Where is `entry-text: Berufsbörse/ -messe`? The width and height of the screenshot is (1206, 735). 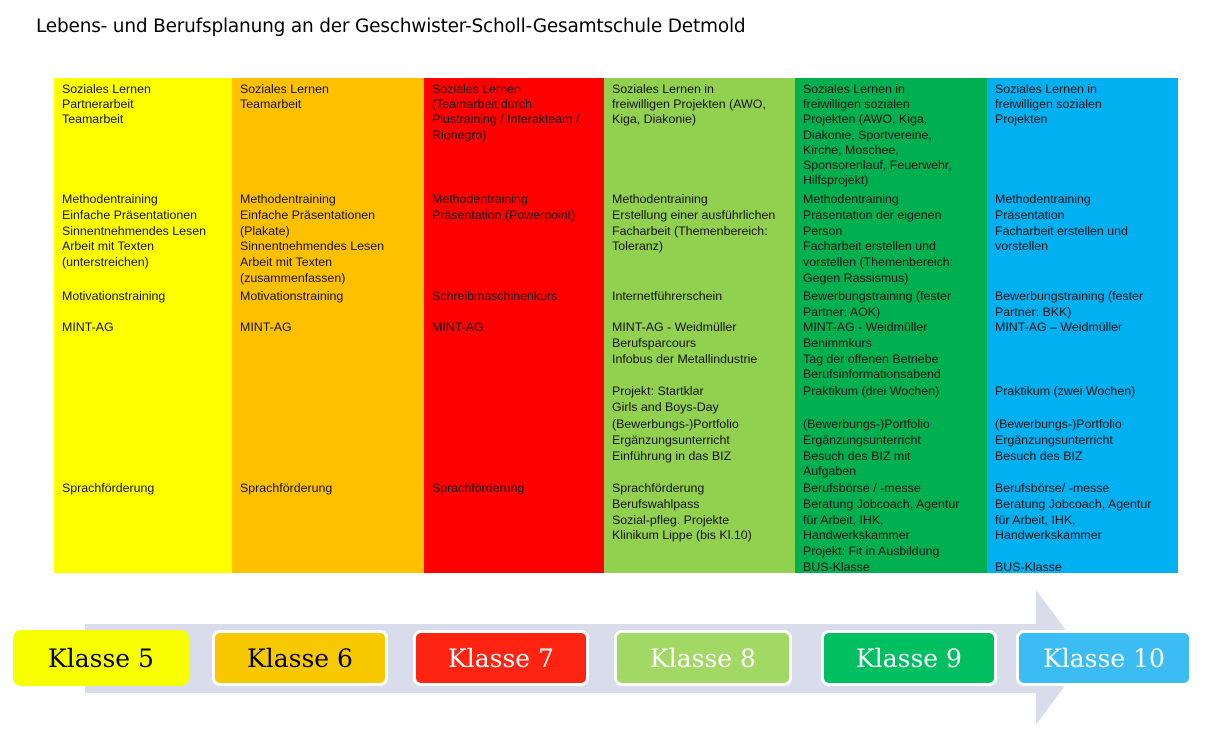
entry-text: Berufsbörse/ -messe is located at coordinates (1052, 488).